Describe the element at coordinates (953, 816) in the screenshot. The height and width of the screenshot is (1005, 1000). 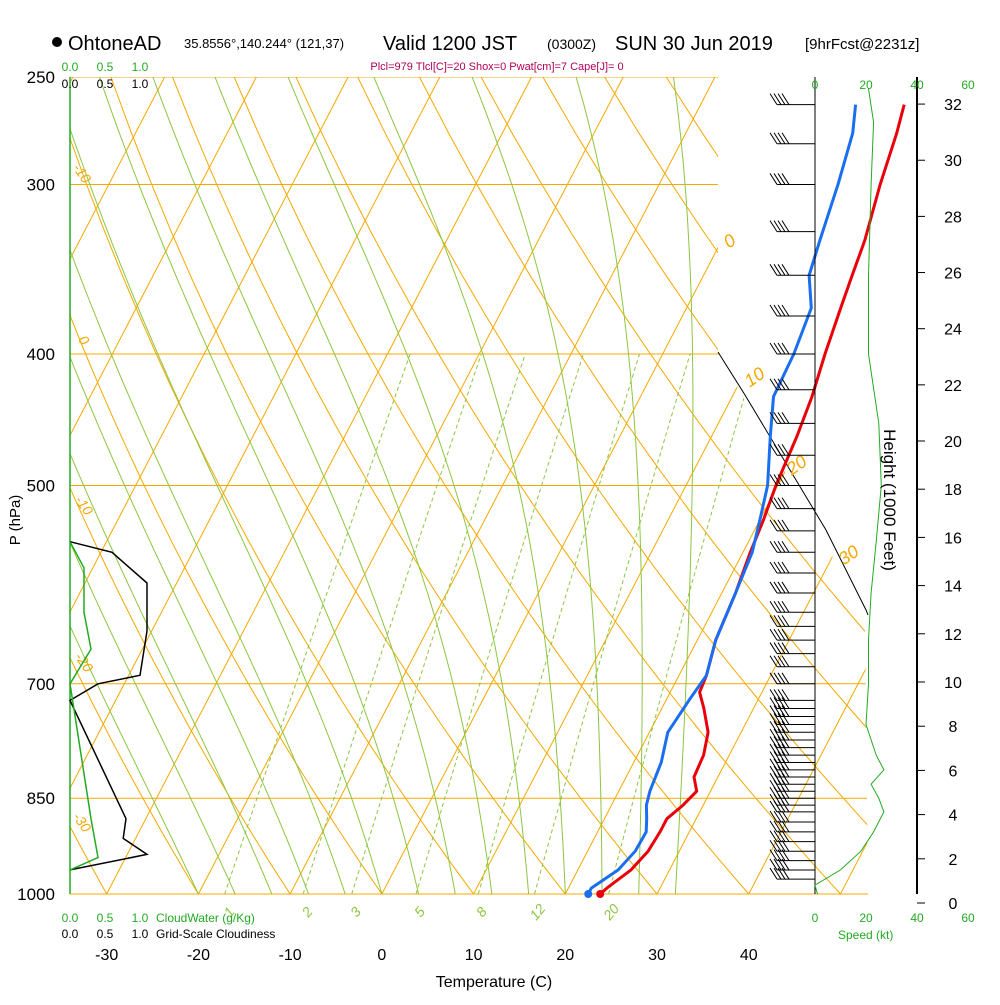
I see `height-tick-label: 4` at that location.